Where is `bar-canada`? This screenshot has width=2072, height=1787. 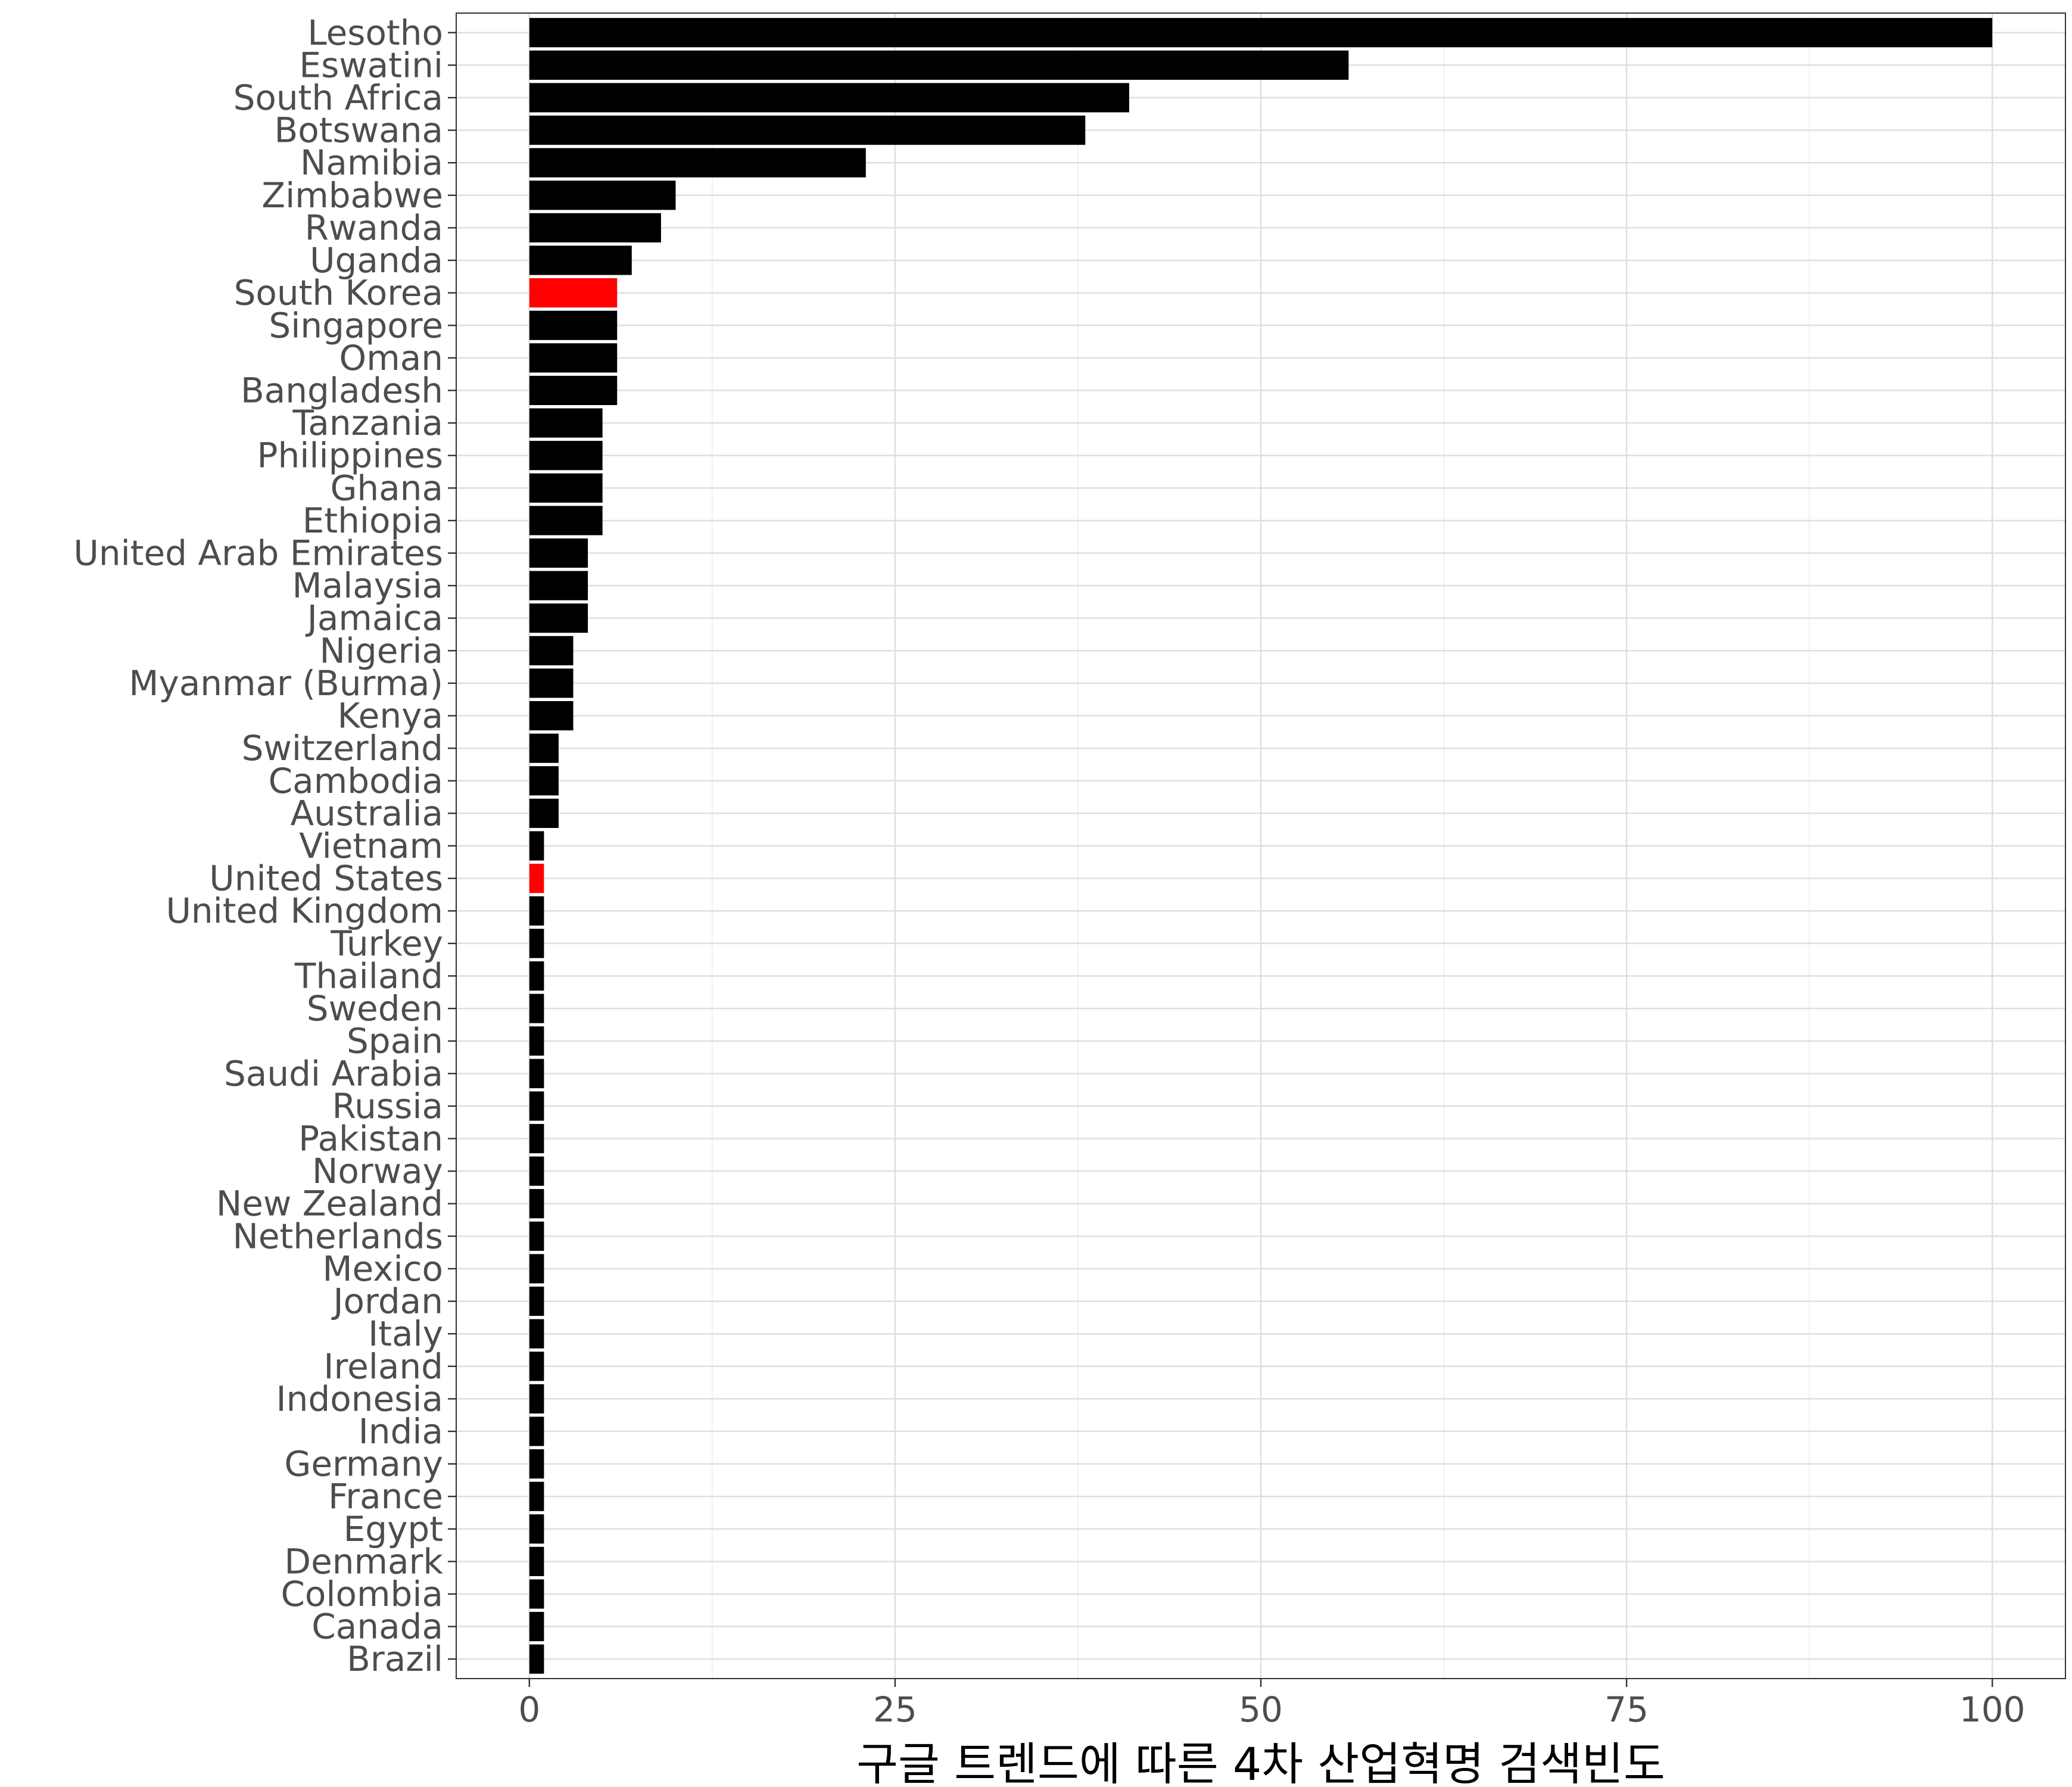
bar-canada is located at coordinates (536, 1627).